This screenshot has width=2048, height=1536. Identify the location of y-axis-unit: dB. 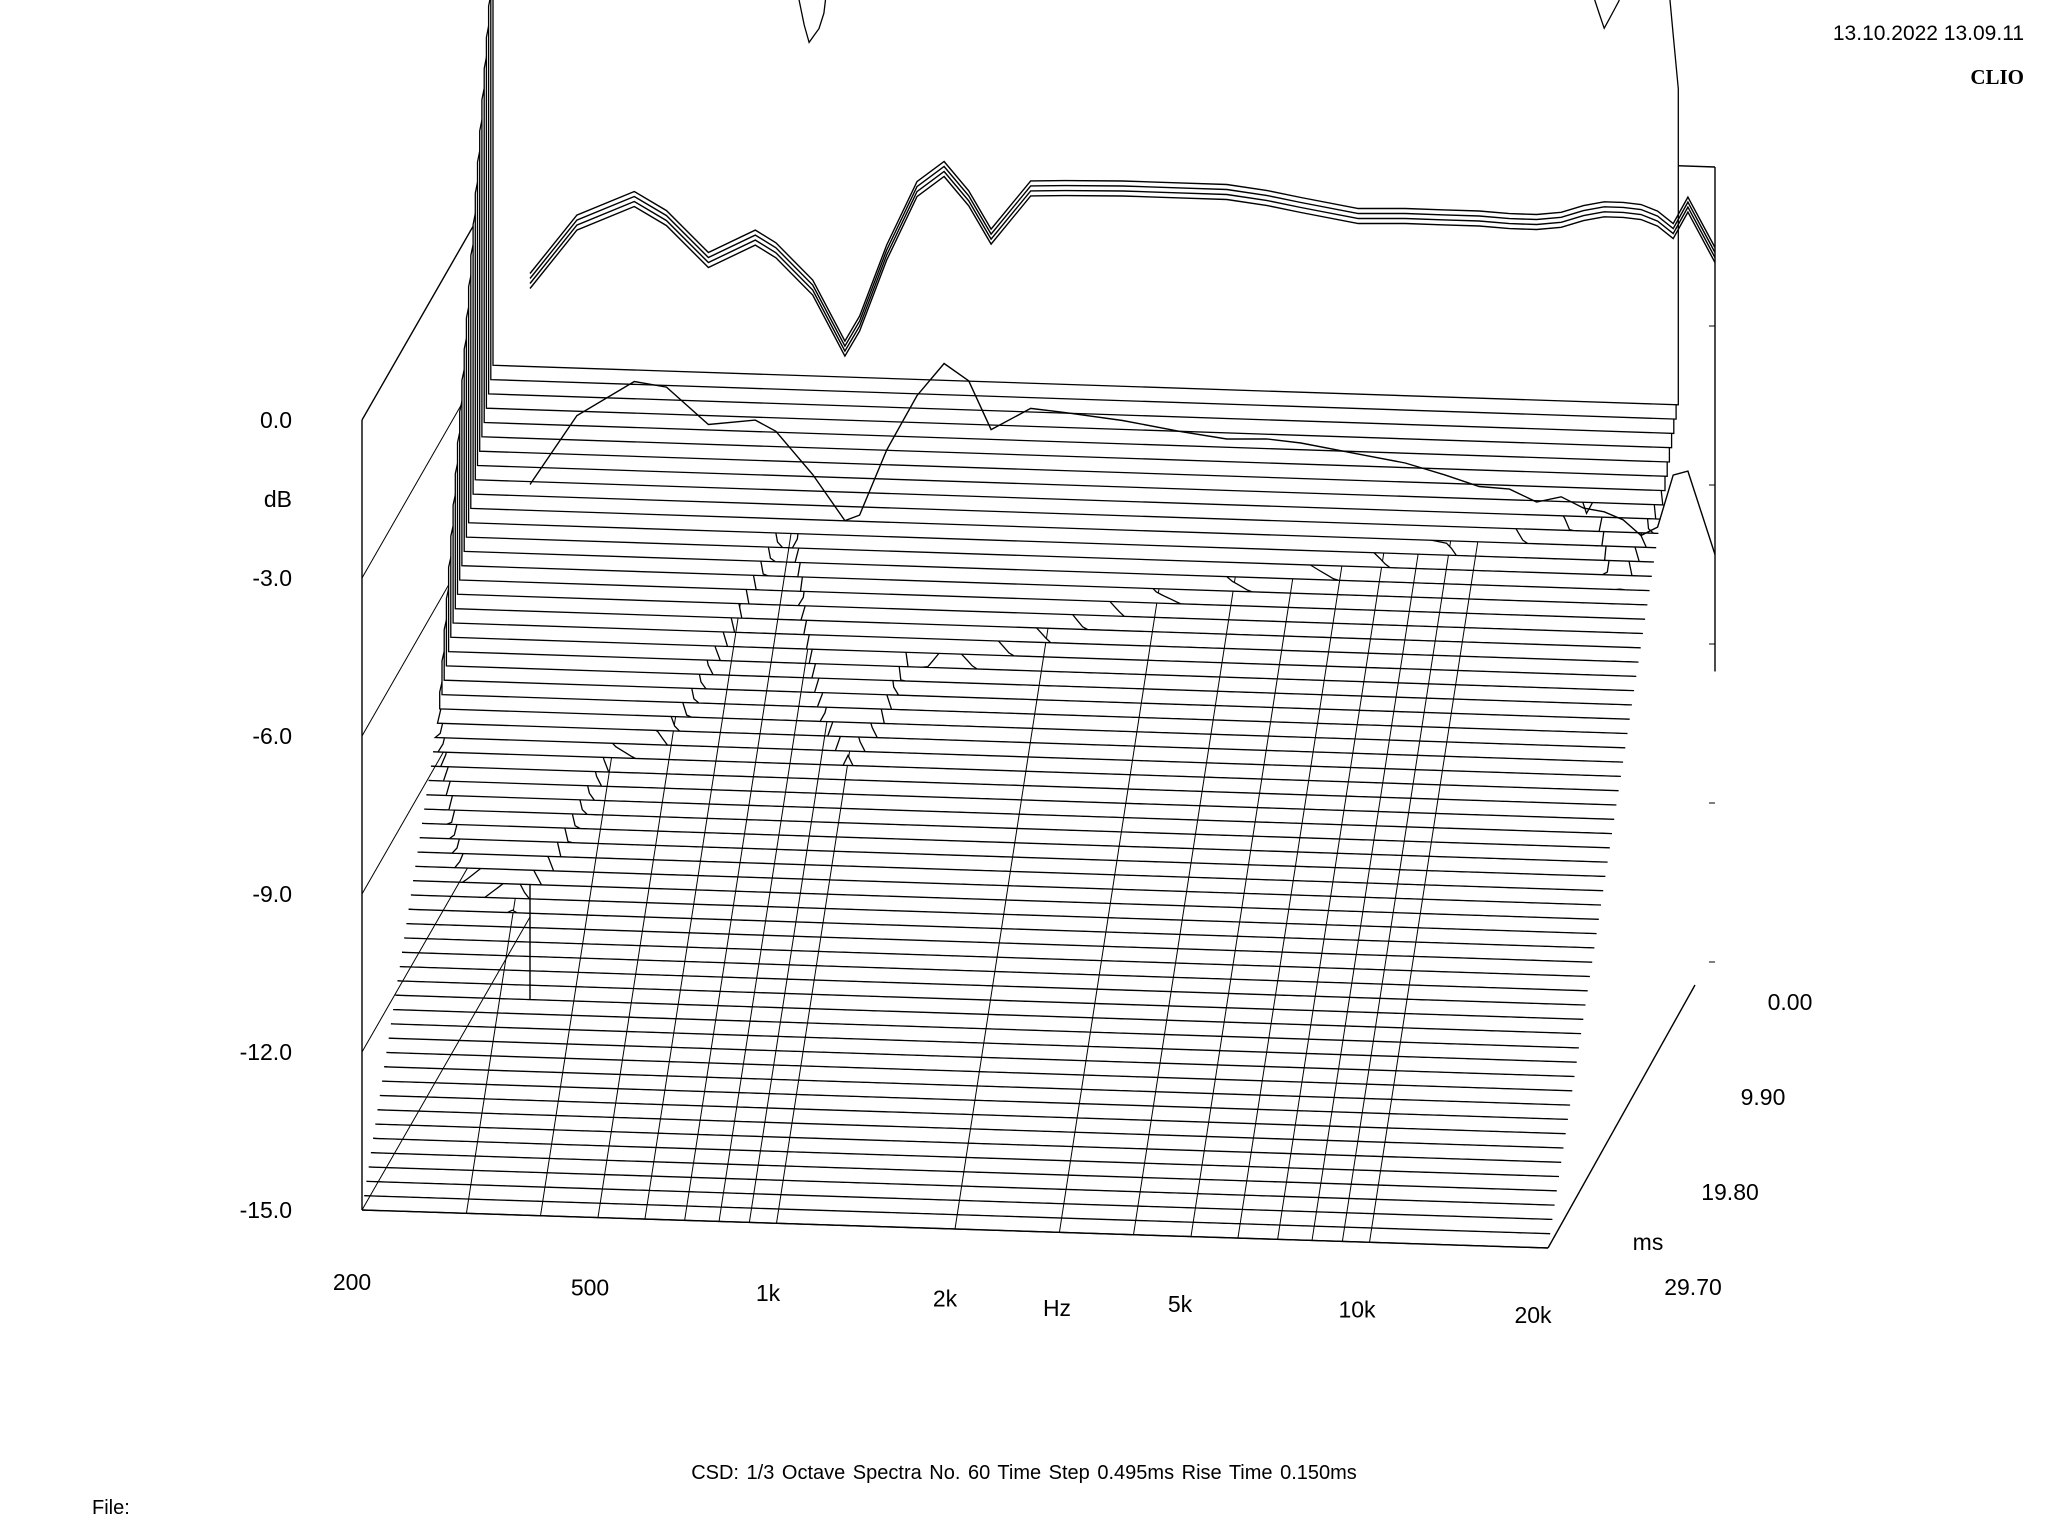
(278, 499).